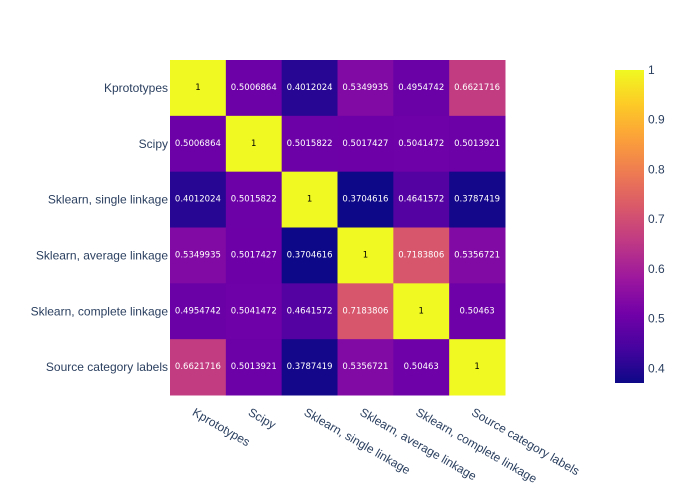 The width and height of the screenshot is (700, 500). Describe the element at coordinates (108, 200) in the screenshot. I see `y-tick-label: Sklearn, single linkage` at that location.